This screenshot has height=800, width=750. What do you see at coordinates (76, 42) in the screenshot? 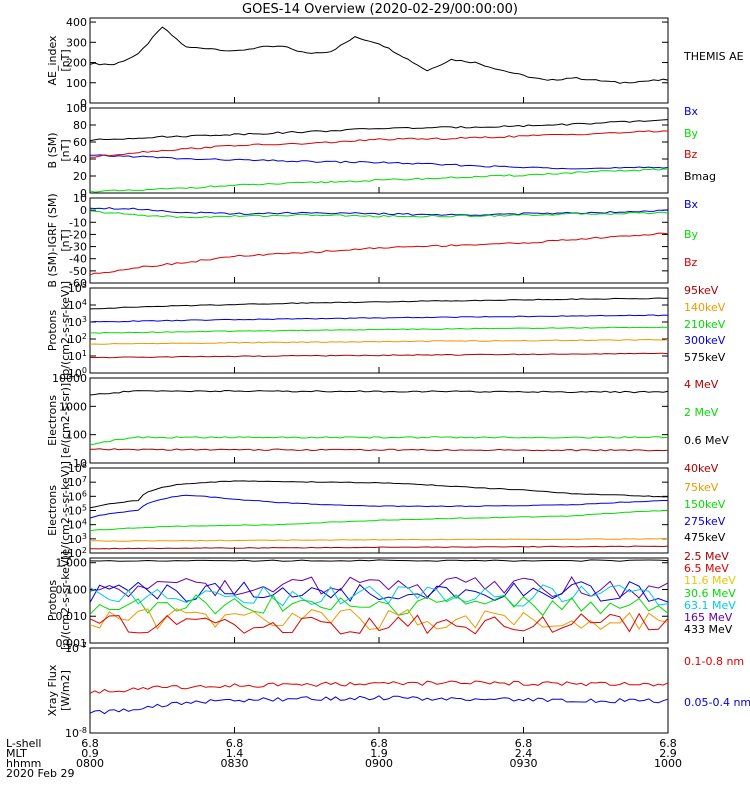
I see `y-tick-label: 300` at bounding box center [76, 42].